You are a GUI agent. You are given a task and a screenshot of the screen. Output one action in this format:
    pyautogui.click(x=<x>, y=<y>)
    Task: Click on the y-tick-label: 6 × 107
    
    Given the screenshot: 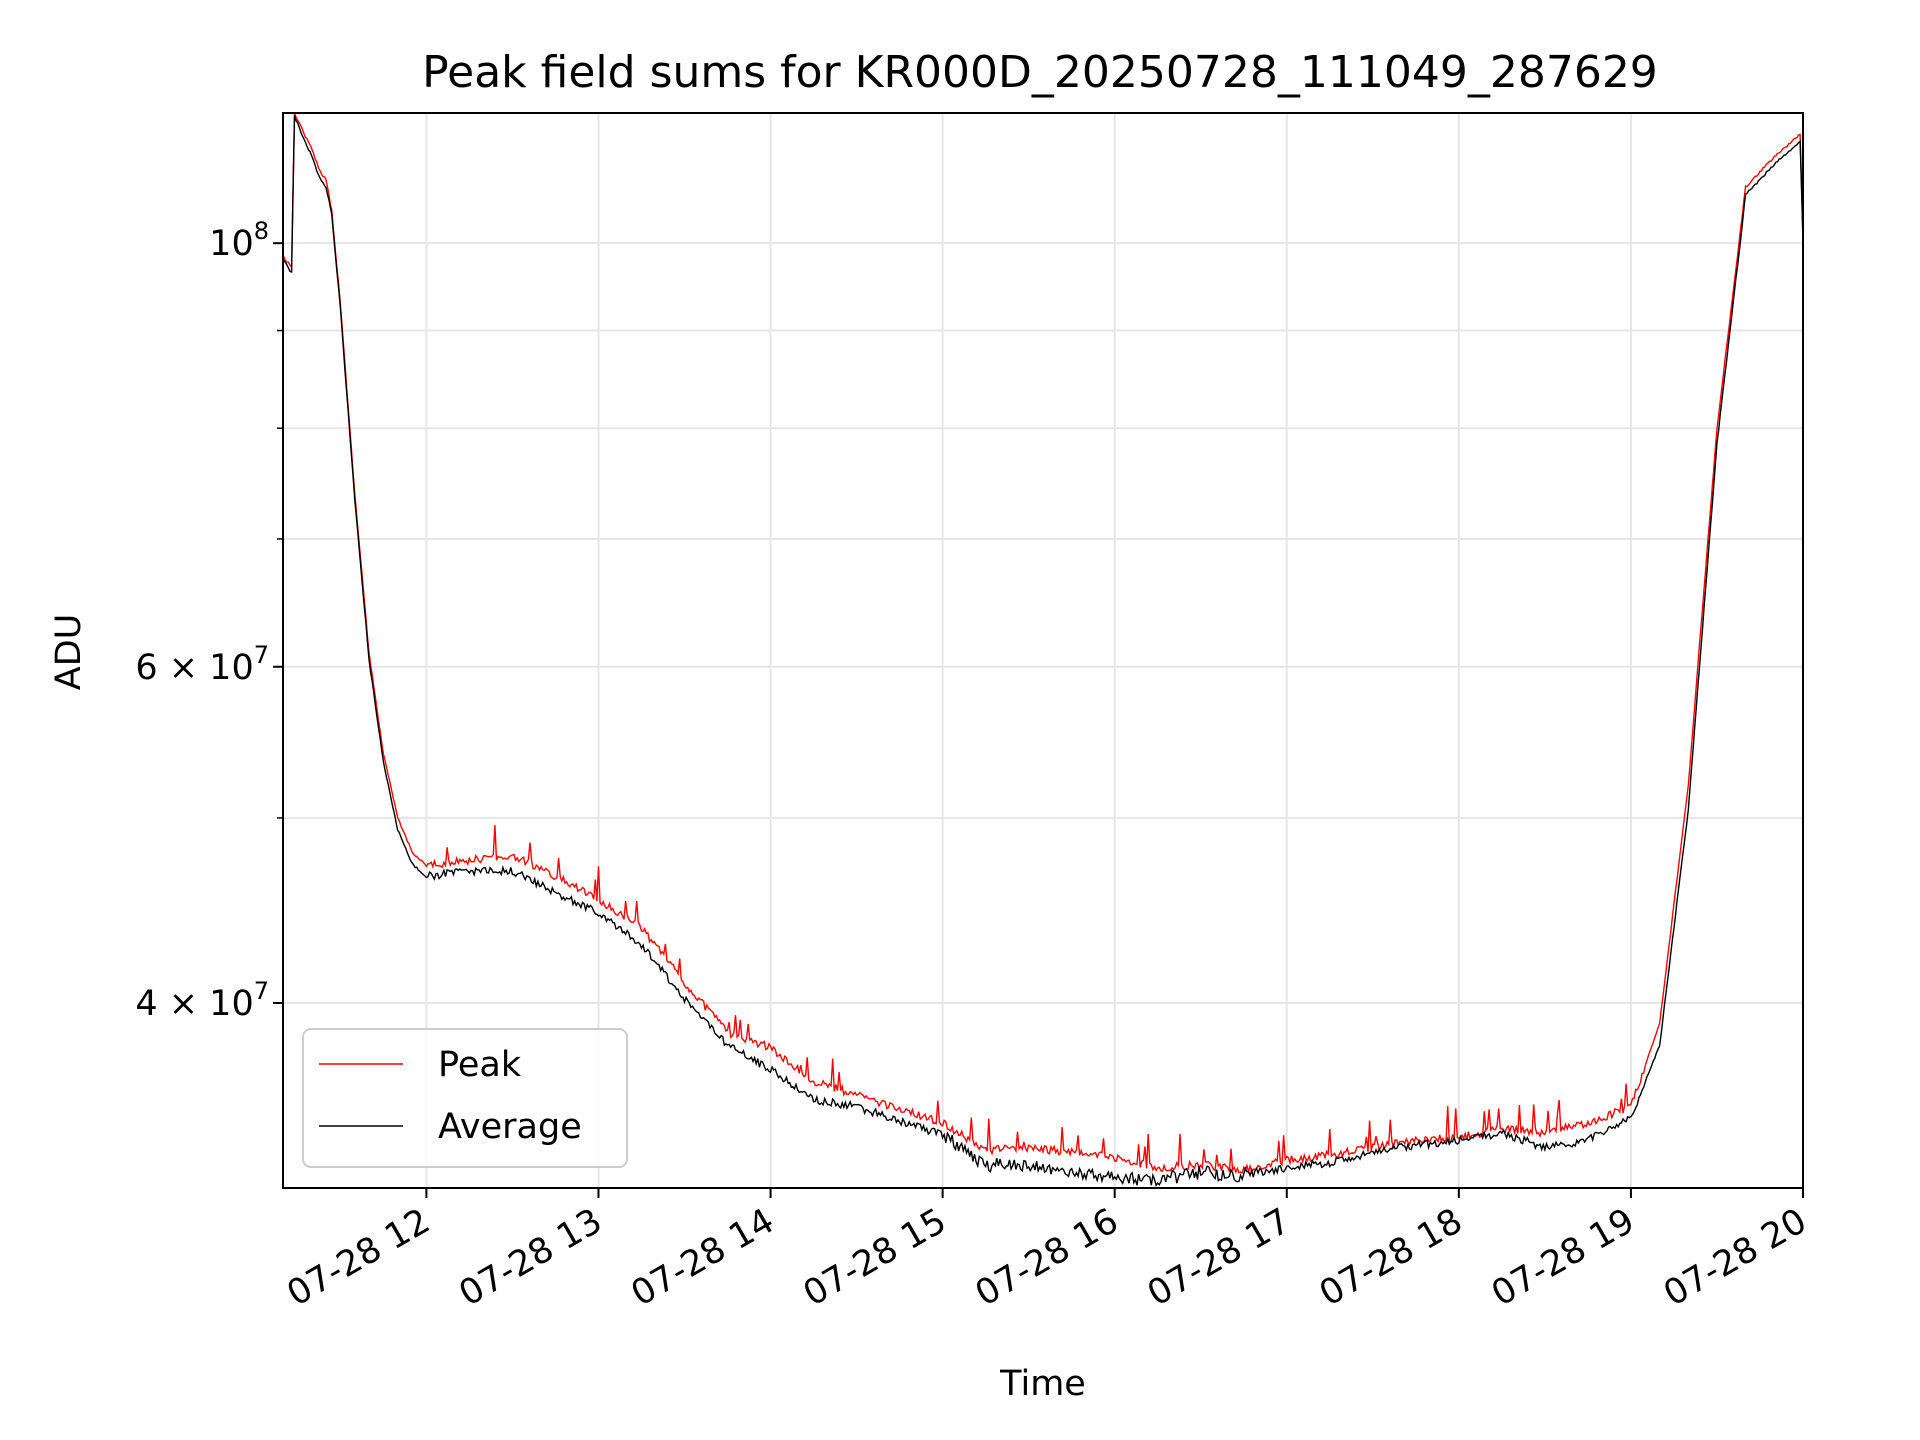 What is the action you would take?
    pyautogui.click(x=202, y=664)
    